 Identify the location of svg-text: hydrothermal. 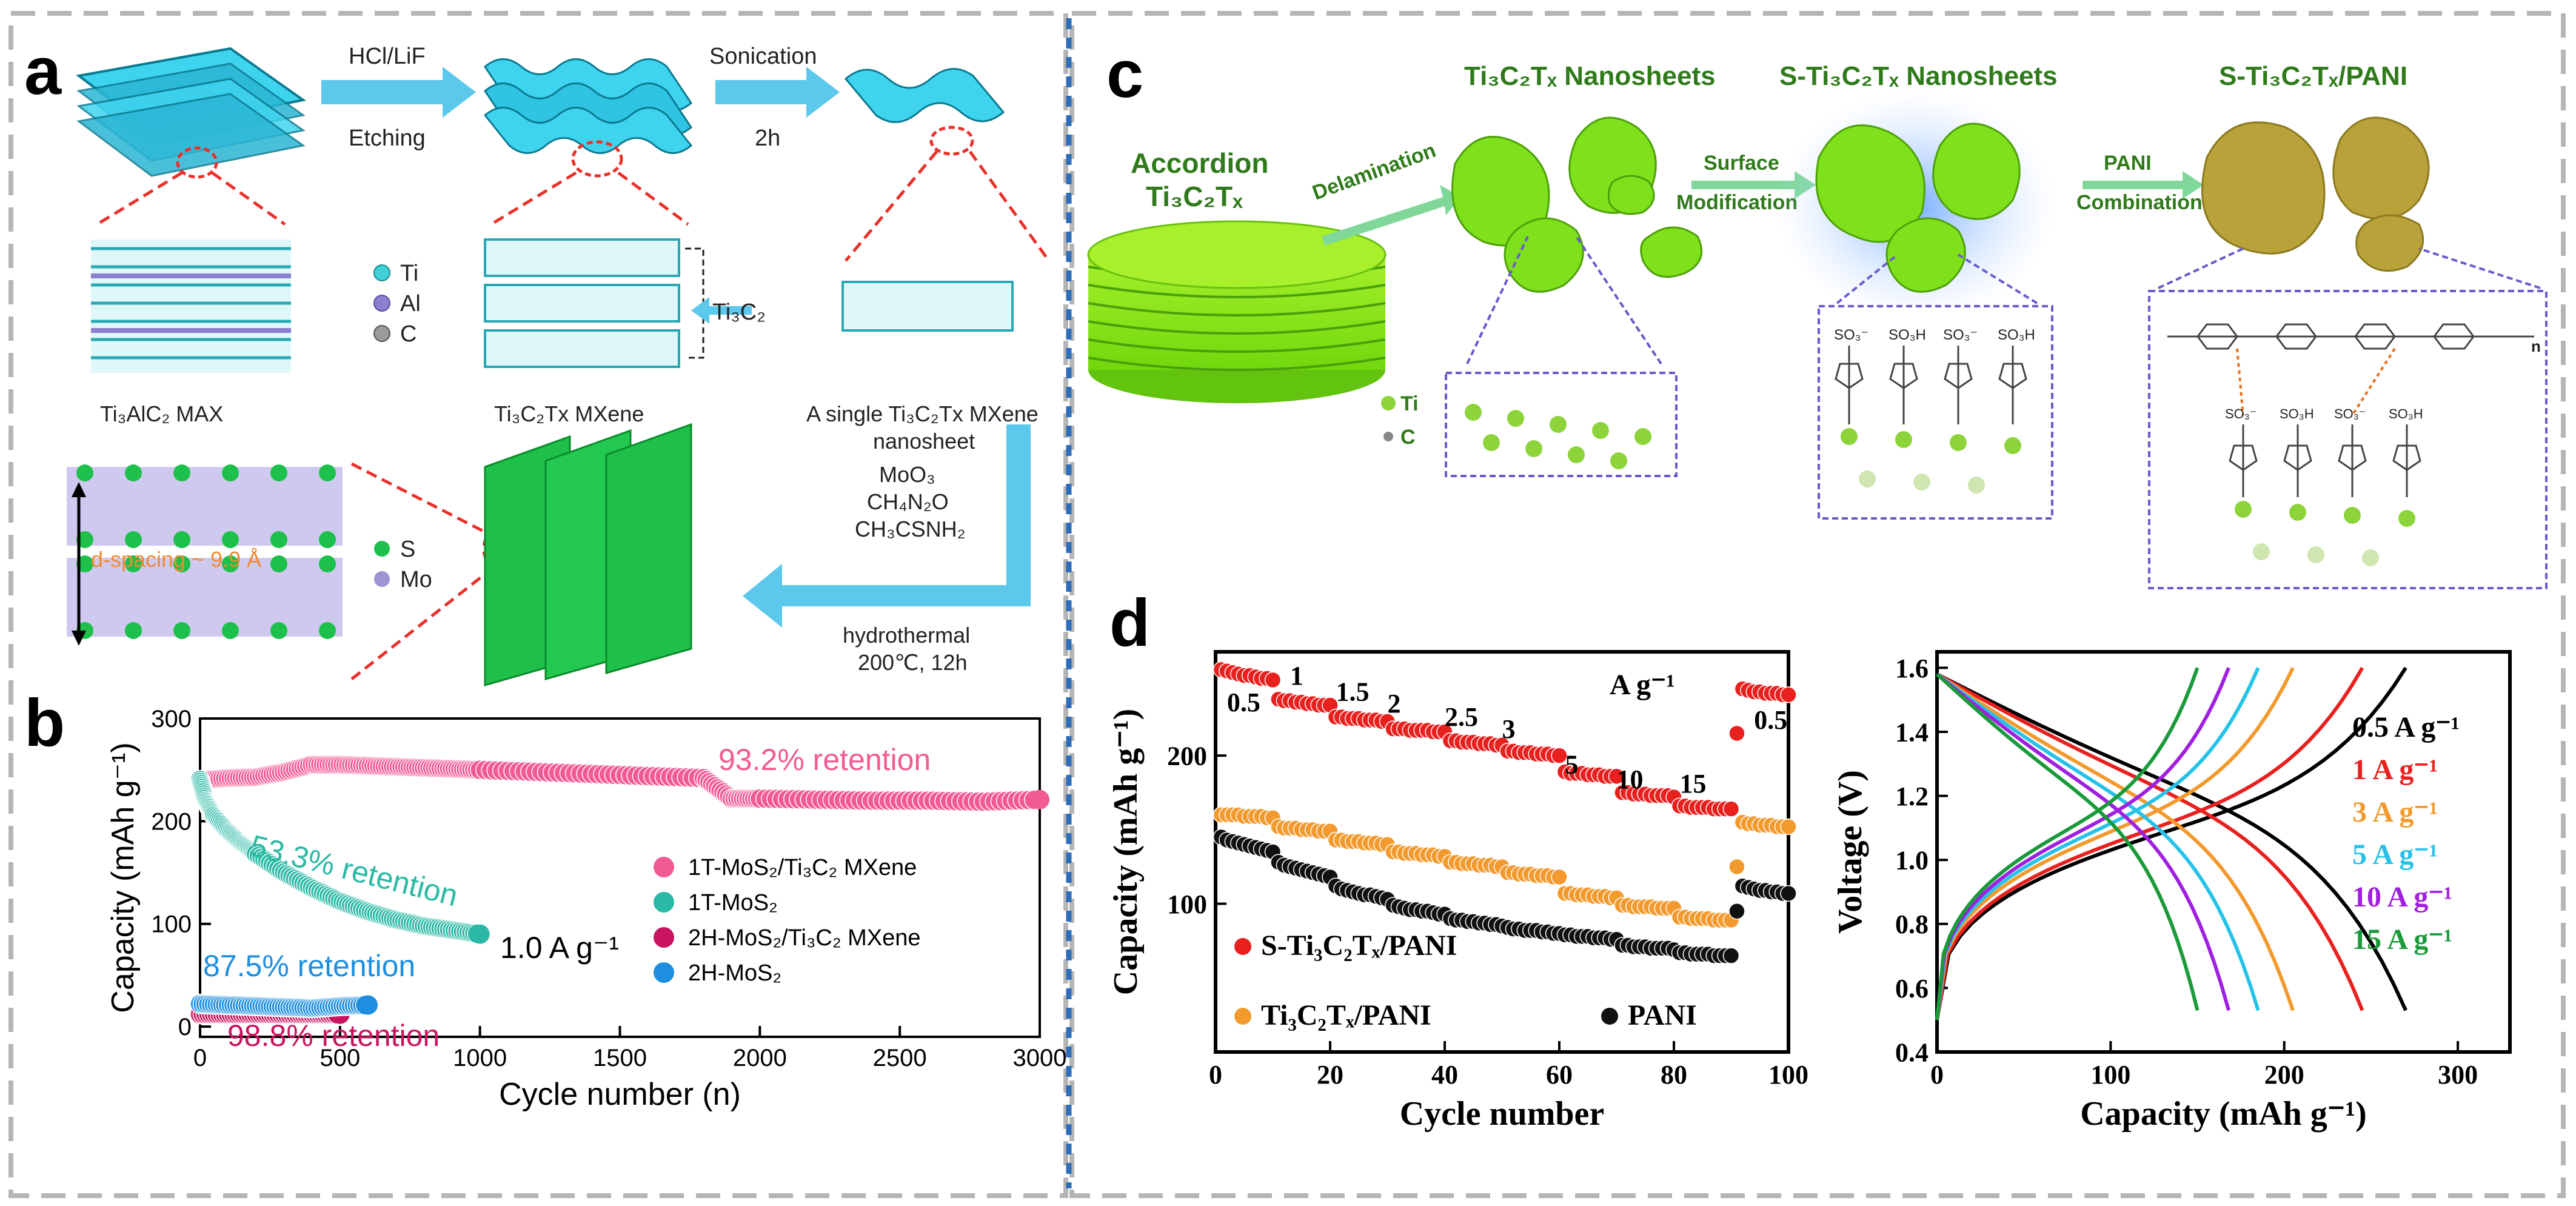
(906, 635).